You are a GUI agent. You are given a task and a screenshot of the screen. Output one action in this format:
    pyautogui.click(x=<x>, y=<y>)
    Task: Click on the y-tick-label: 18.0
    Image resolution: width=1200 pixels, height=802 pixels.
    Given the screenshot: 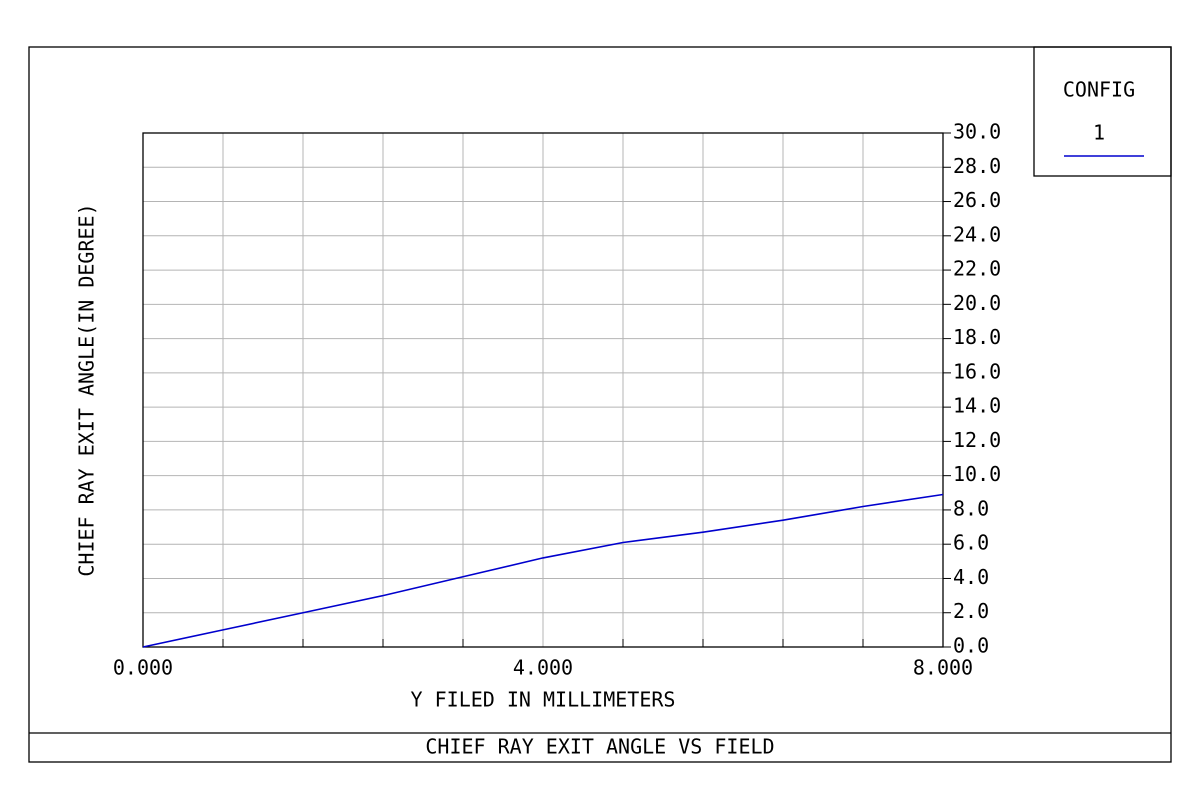 What is the action you would take?
    pyautogui.click(x=977, y=337)
    